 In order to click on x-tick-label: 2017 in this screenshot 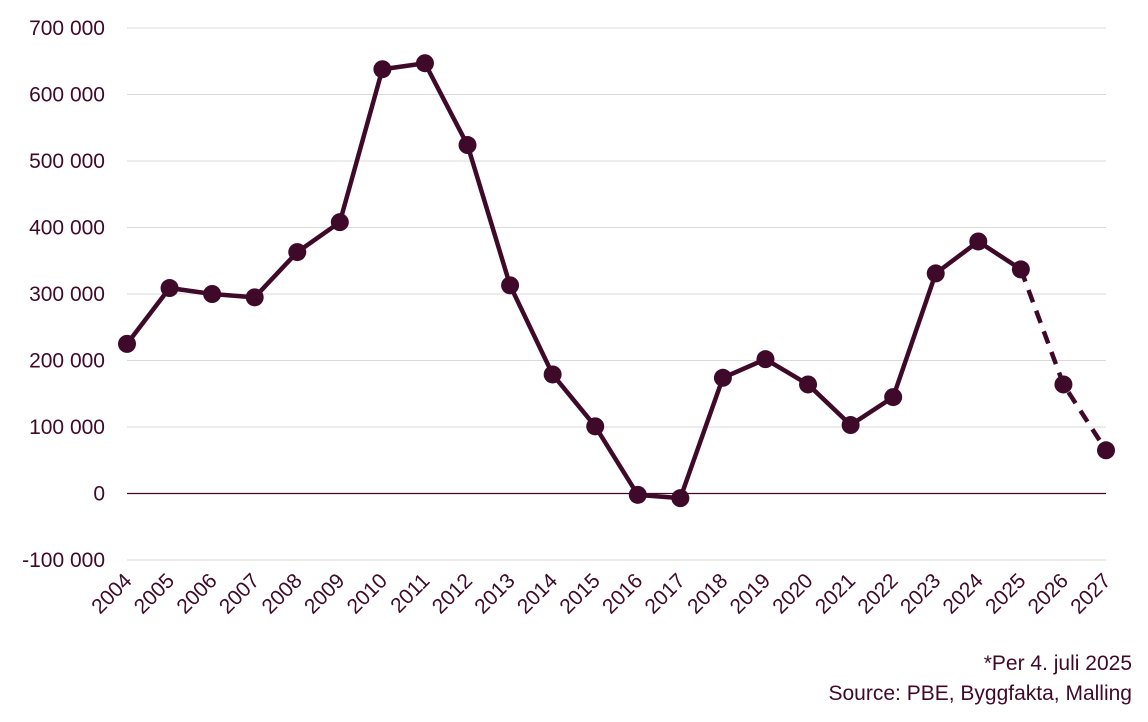, I will do `click(665, 593)`.